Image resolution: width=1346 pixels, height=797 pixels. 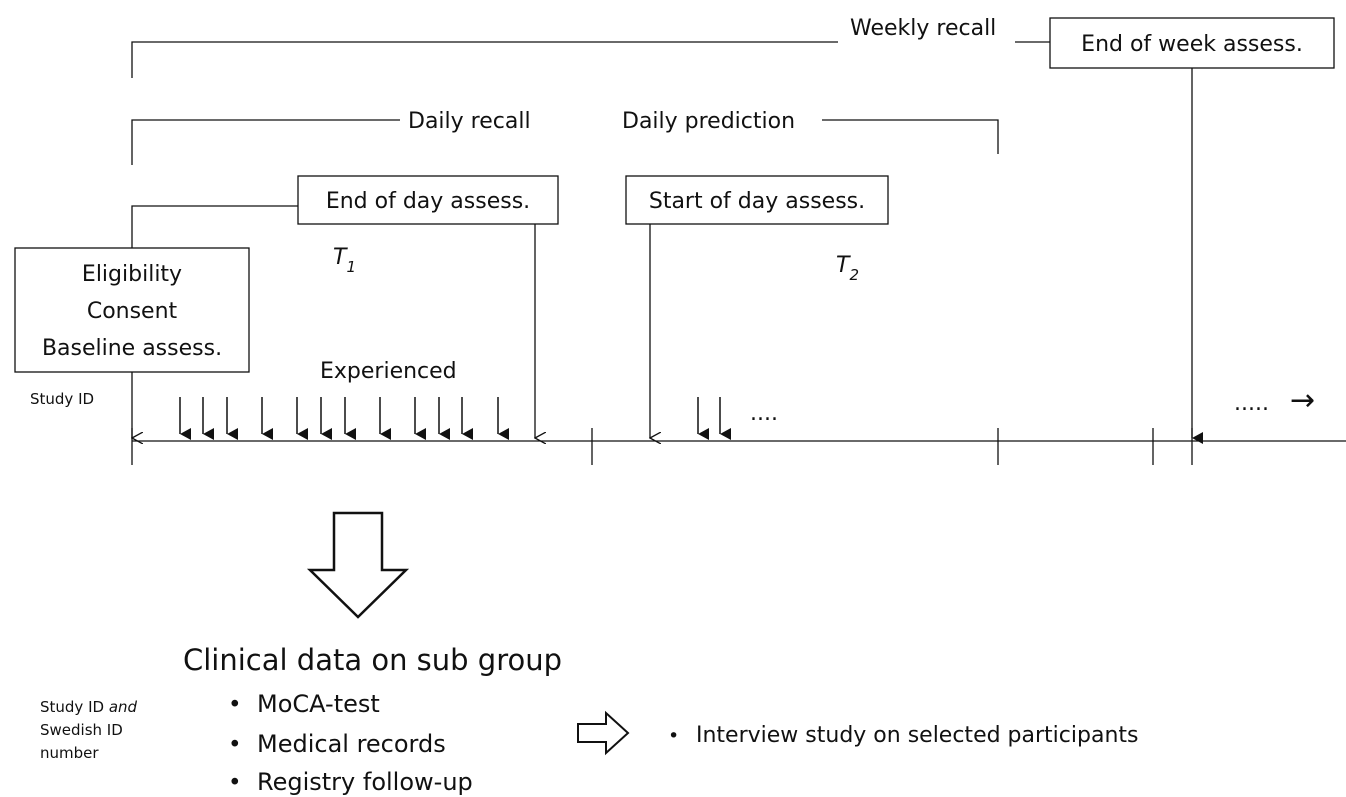 What do you see at coordinates (662, 446) in the screenshot?
I see `timeline-ticks` at bounding box center [662, 446].